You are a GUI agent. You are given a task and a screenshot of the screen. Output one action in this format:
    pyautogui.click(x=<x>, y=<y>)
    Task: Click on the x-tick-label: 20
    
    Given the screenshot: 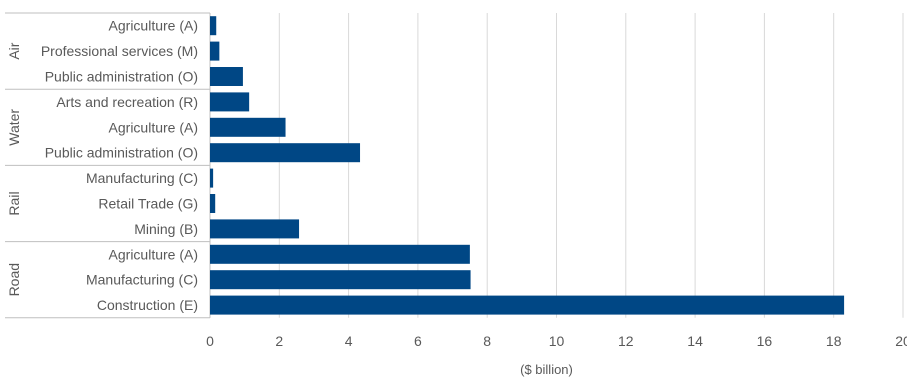 What is the action you would take?
    pyautogui.click(x=901, y=341)
    